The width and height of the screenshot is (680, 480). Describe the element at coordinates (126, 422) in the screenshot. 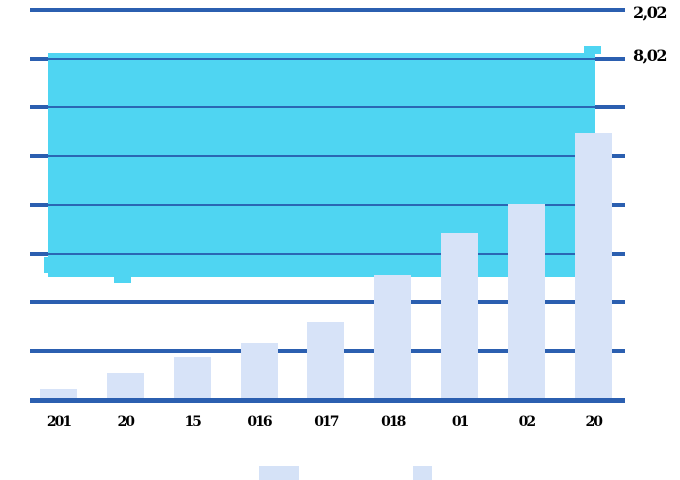

I see `x-axis-label-2: 20` at that location.